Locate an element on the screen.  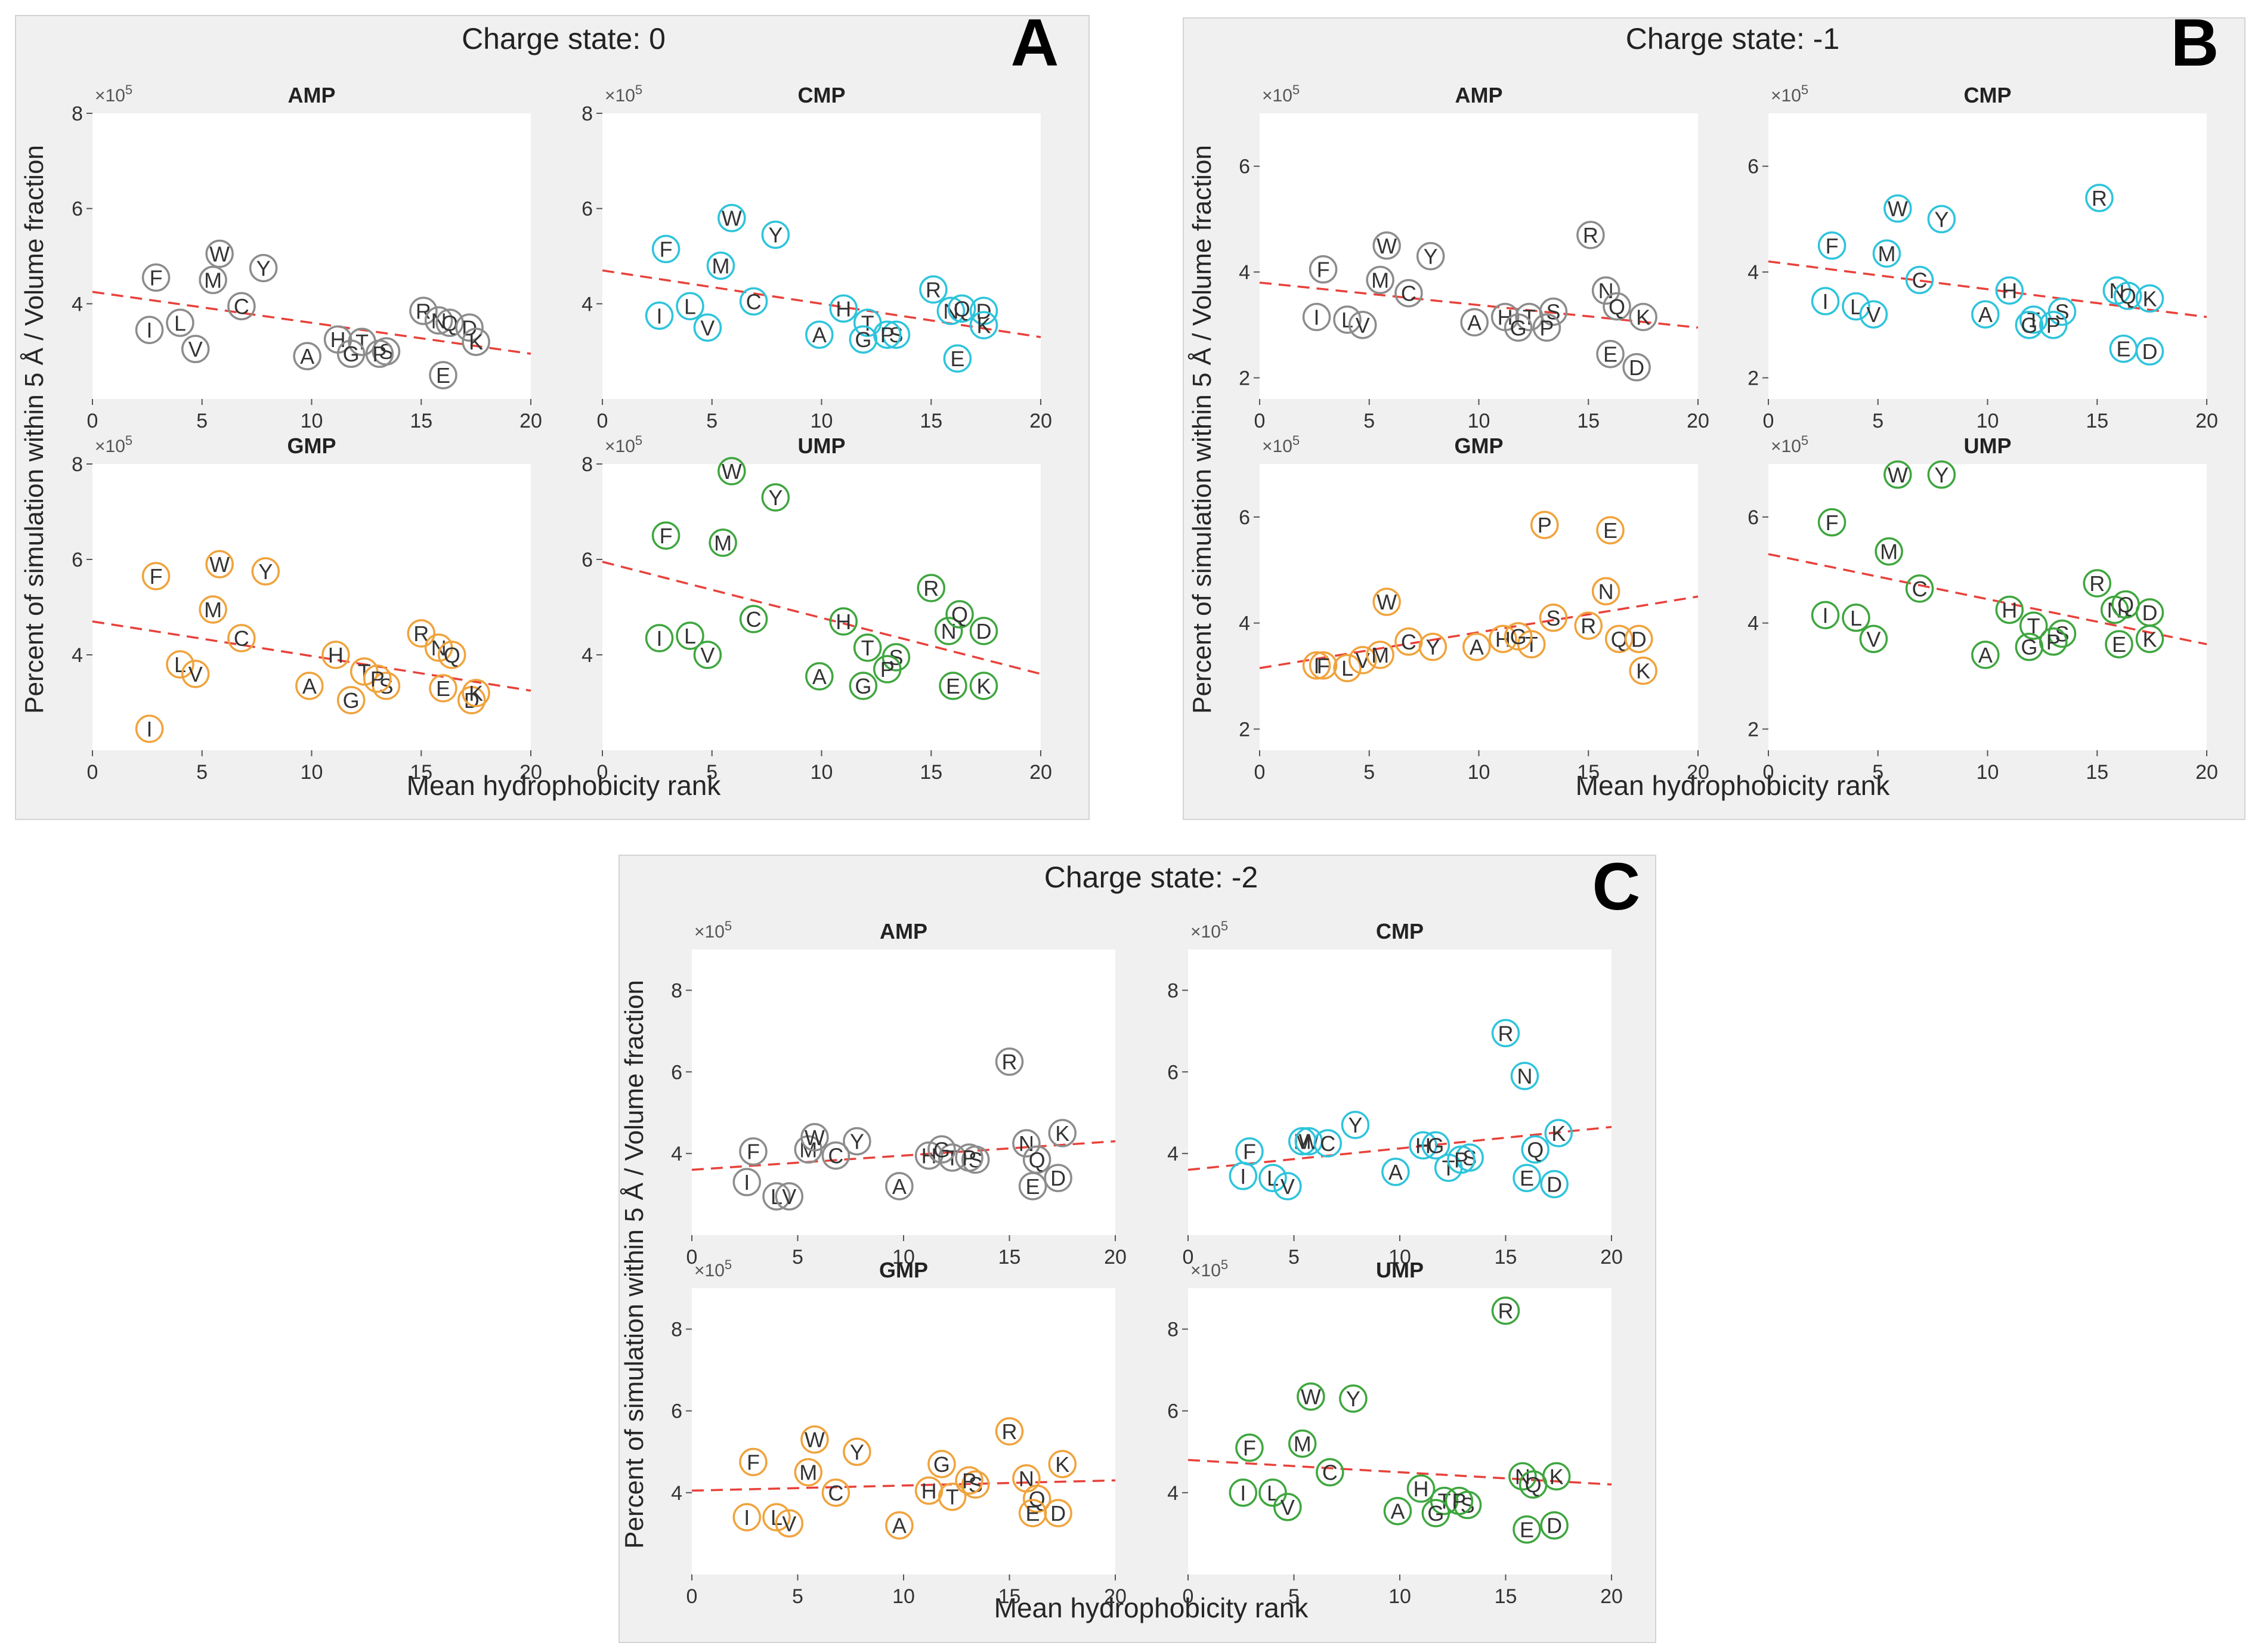
data-point: R is located at coordinates (931, 588).